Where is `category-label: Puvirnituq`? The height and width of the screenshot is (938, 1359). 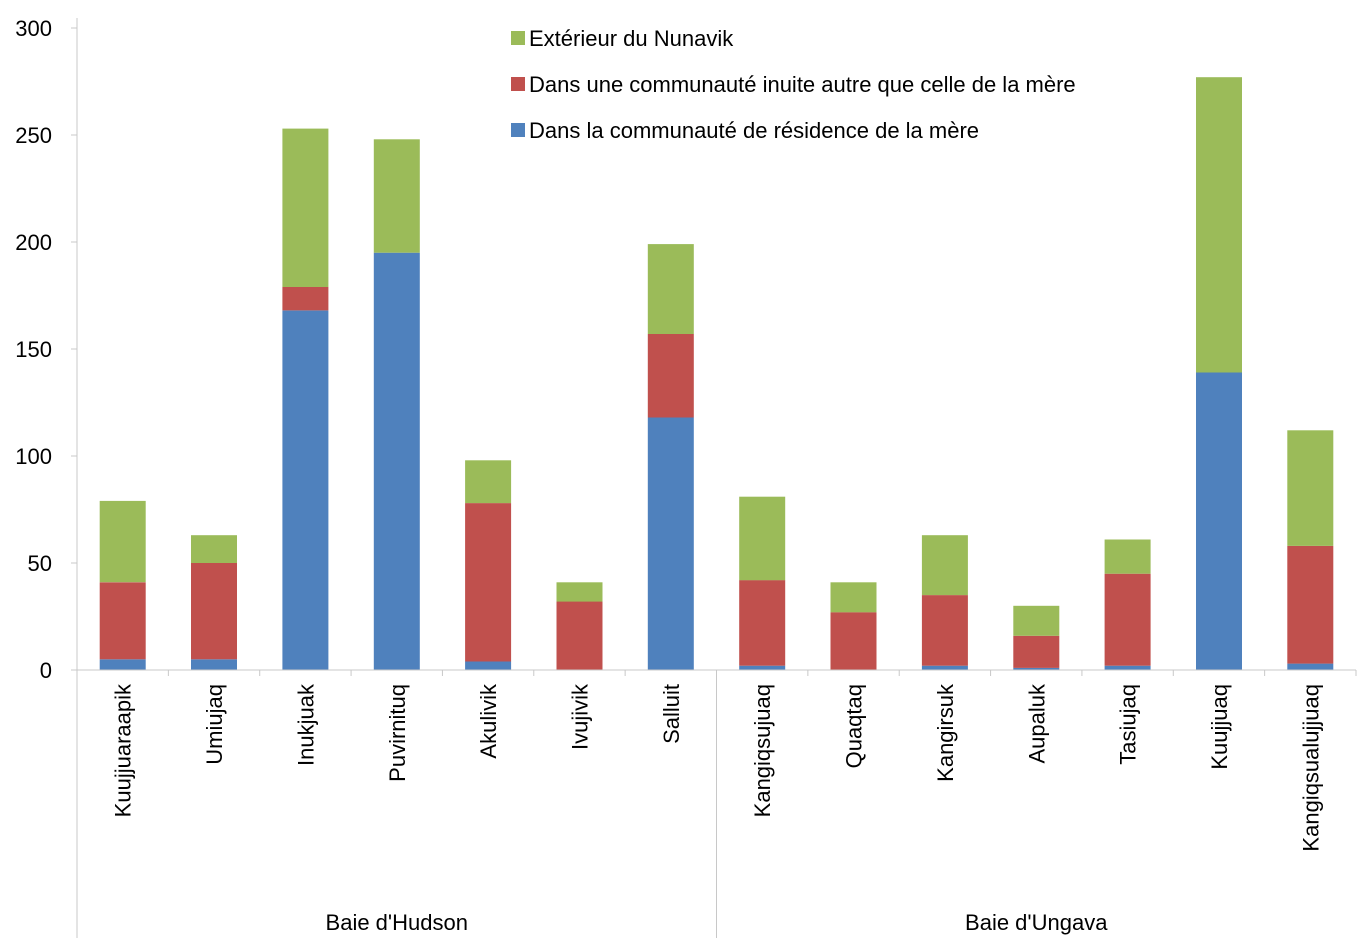 category-label: Puvirnituq is located at coordinates (397, 733).